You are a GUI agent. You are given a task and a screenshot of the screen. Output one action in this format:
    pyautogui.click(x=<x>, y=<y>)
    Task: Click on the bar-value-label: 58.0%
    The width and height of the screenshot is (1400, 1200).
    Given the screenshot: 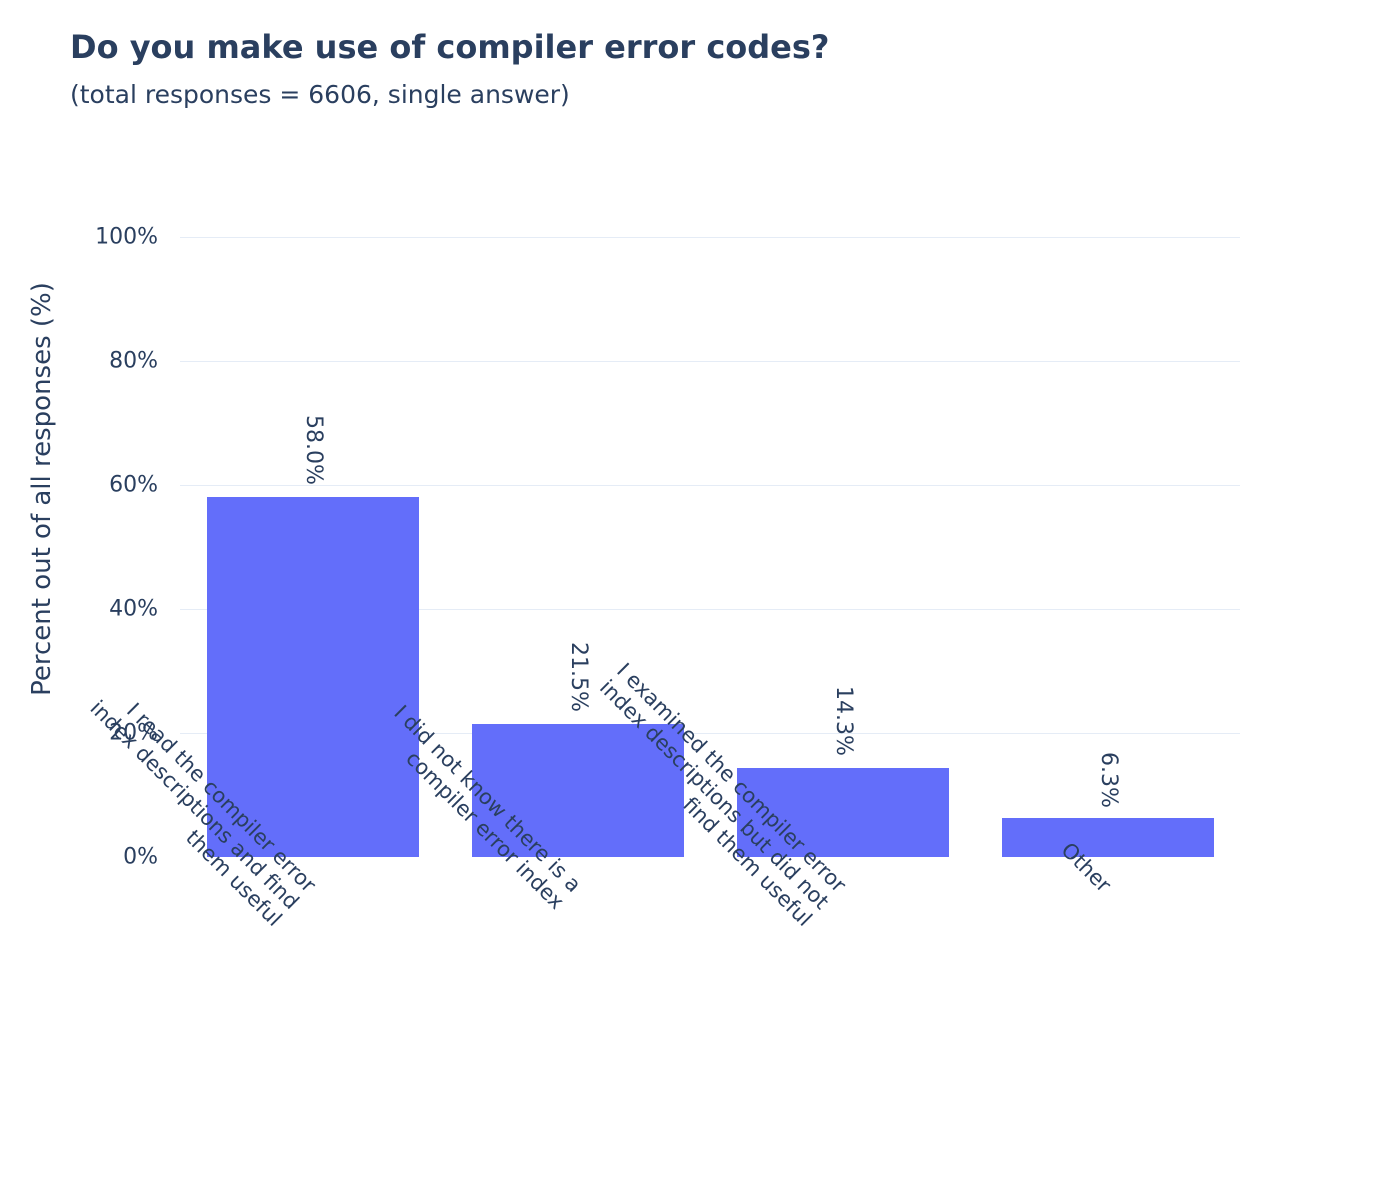 What is the action you would take?
    pyautogui.click(x=313, y=450)
    